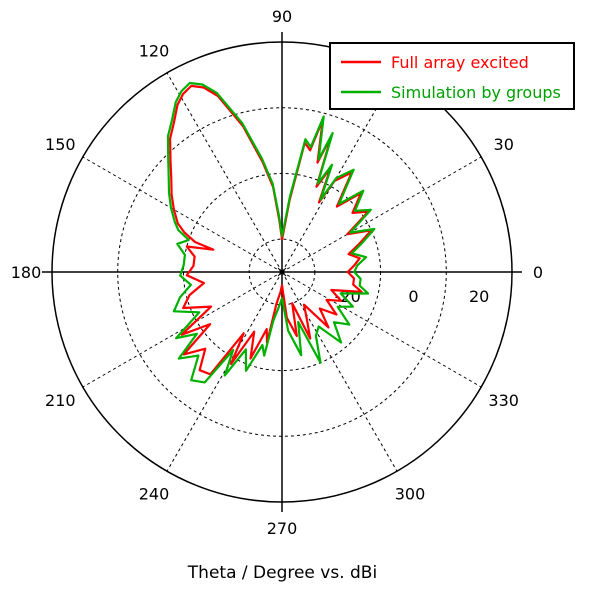 The height and width of the screenshot is (598, 591). Describe the element at coordinates (504, 144) in the screenshot. I see `angle-tick-label: 30` at that location.